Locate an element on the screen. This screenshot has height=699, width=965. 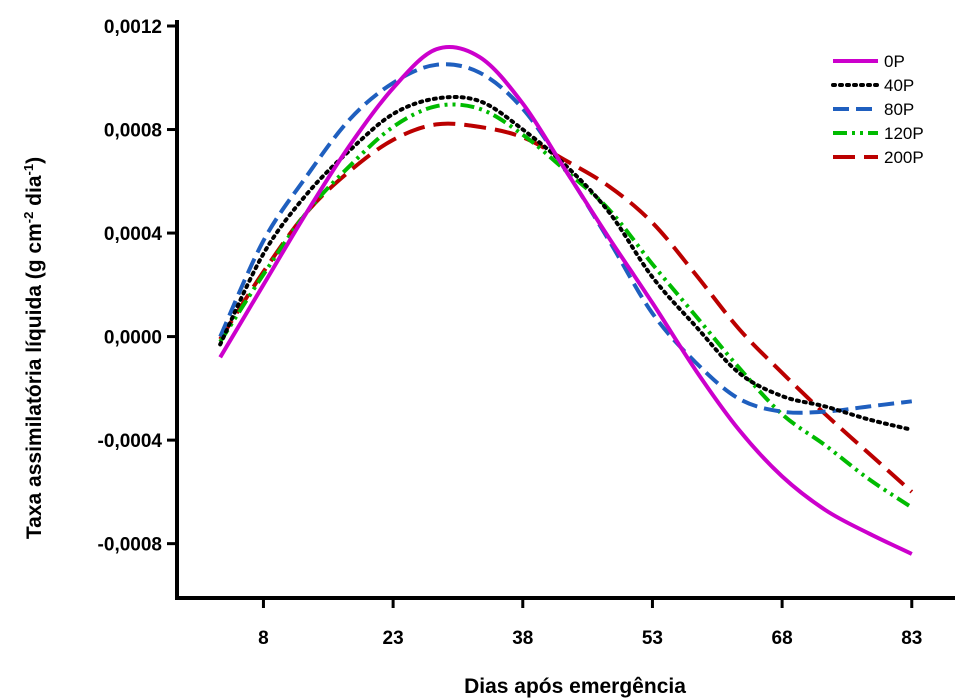
legend-label-80p: 80P is located at coordinates (899, 109).